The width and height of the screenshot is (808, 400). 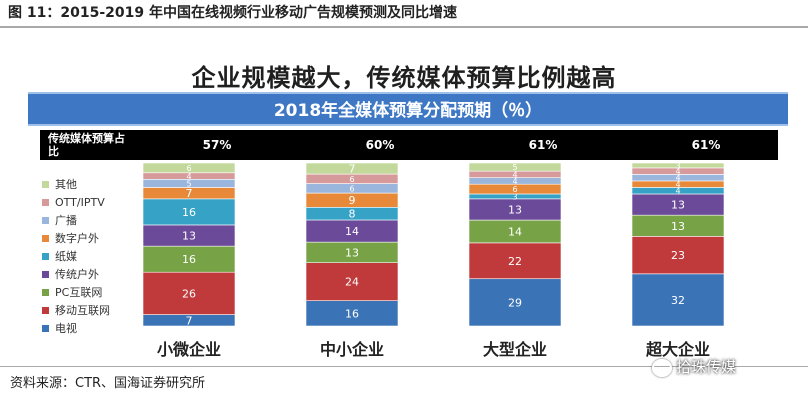 What do you see at coordinates (66, 256) in the screenshot?
I see `legend-label: 纸媒` at bounding box center [66, 256].